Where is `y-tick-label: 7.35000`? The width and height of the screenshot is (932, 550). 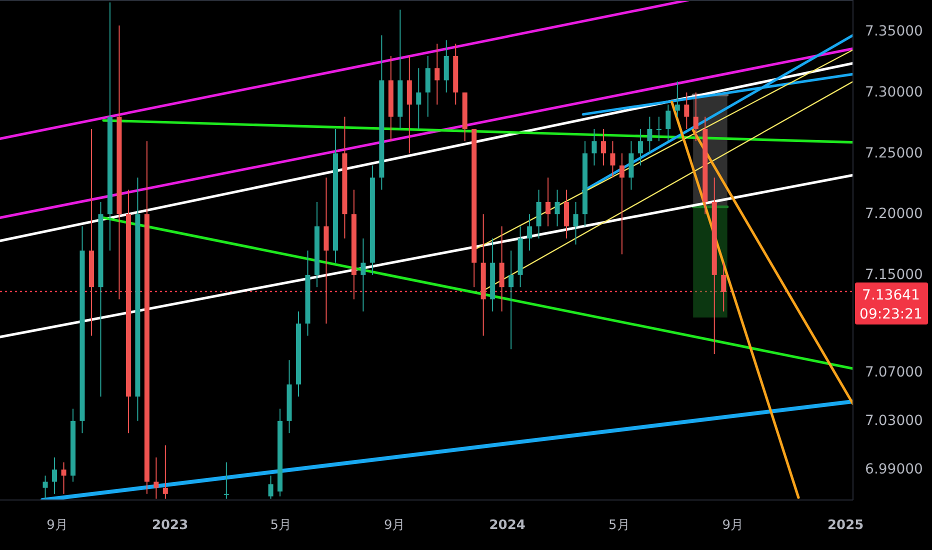
y-tick-label: 7.35000 is located at coordinates (894, 32).